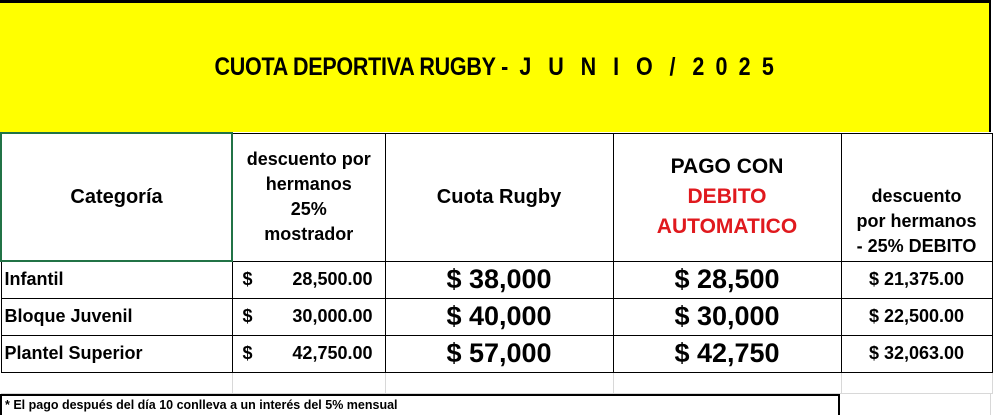  I want to click on cell-descuento-mostrador: $28,500.00, so click(308, 279).